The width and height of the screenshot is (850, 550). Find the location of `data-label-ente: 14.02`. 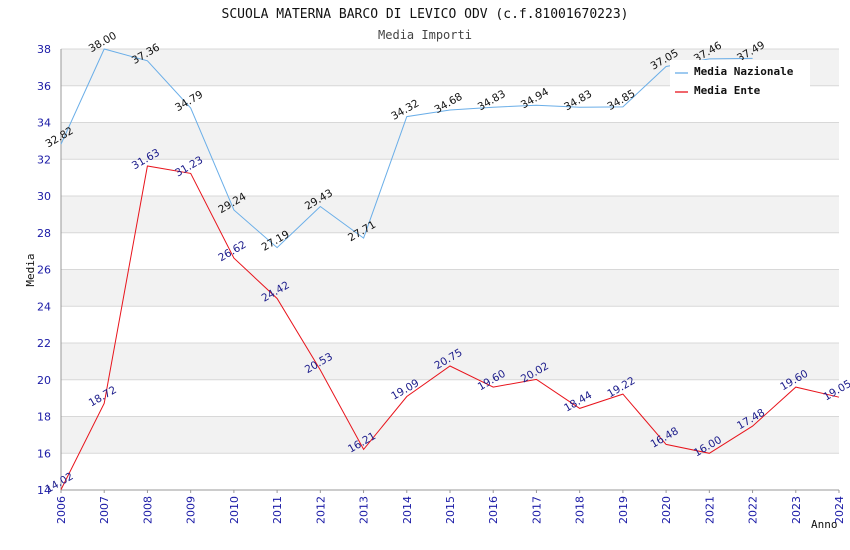

data-label-ente: 14.02 is located at coordinates (59, 482).